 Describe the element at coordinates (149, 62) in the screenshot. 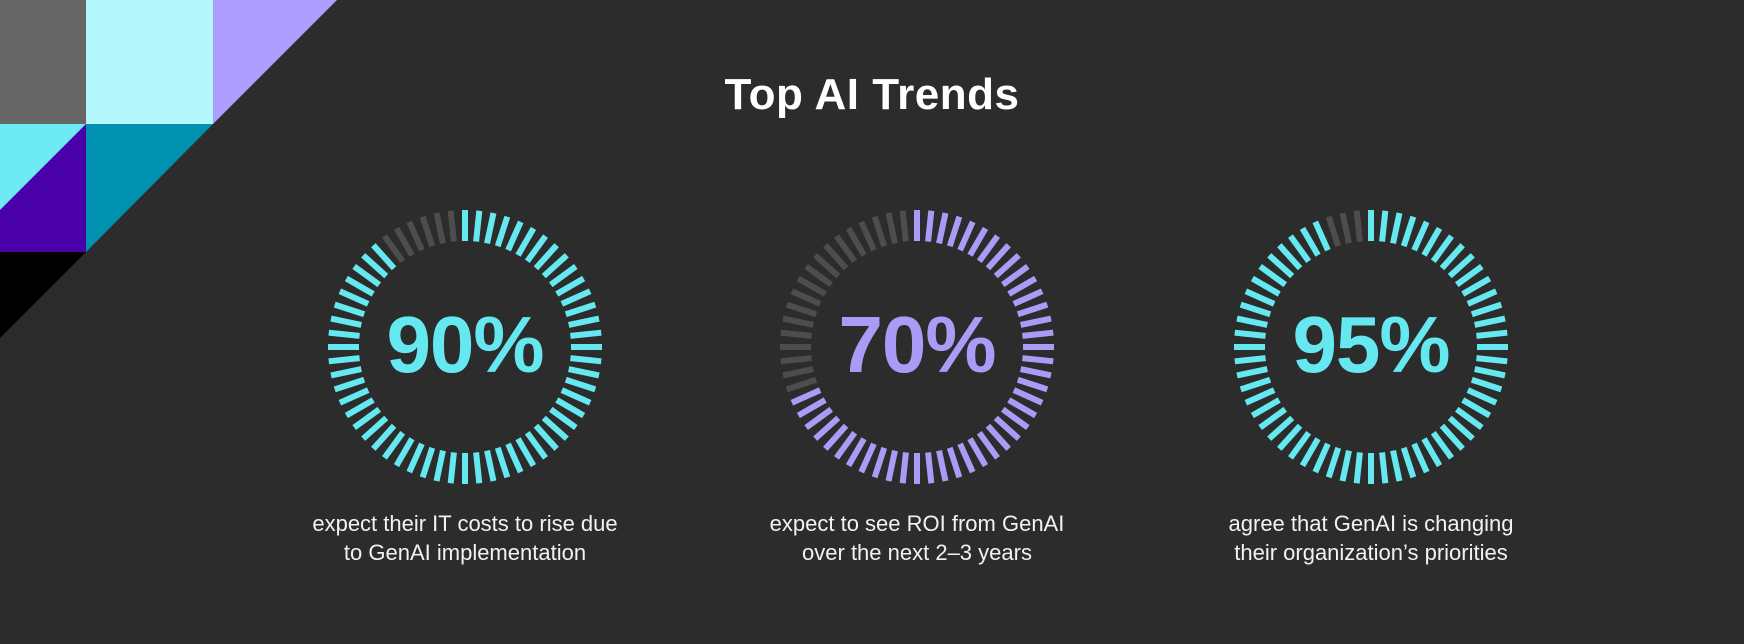

I see `deco-lightcyan-square` at that location.